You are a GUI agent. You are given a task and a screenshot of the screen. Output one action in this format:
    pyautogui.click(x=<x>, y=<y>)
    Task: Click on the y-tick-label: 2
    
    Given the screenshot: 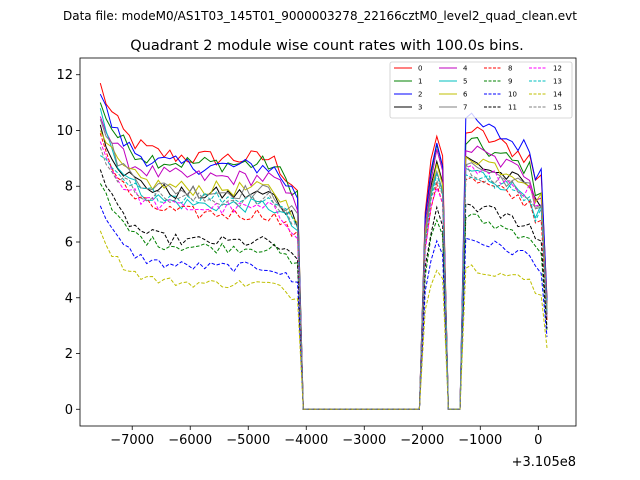 What is the action you would take?
    pyautogui.click(x=69, y=354)
    